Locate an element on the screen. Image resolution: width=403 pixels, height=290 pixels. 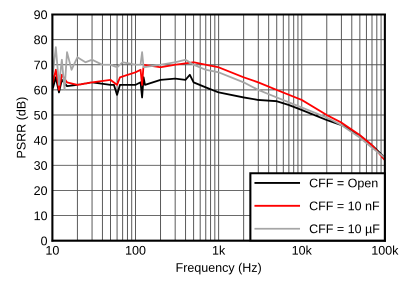
legend-label: CFF = 10 µF is located at coordinates (345, 230).